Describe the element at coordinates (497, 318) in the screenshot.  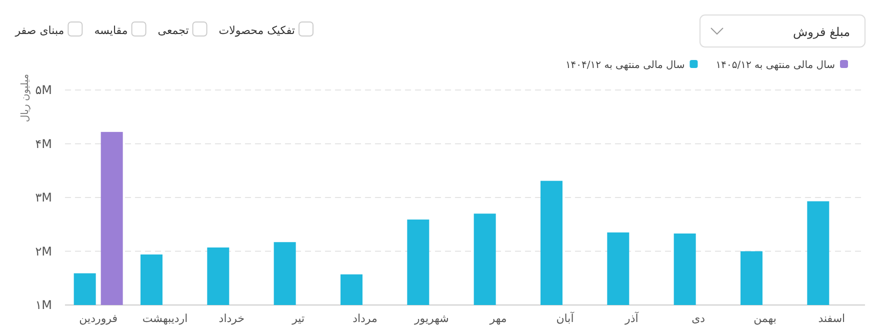
I see `x-tick-label: مهر` at that location.